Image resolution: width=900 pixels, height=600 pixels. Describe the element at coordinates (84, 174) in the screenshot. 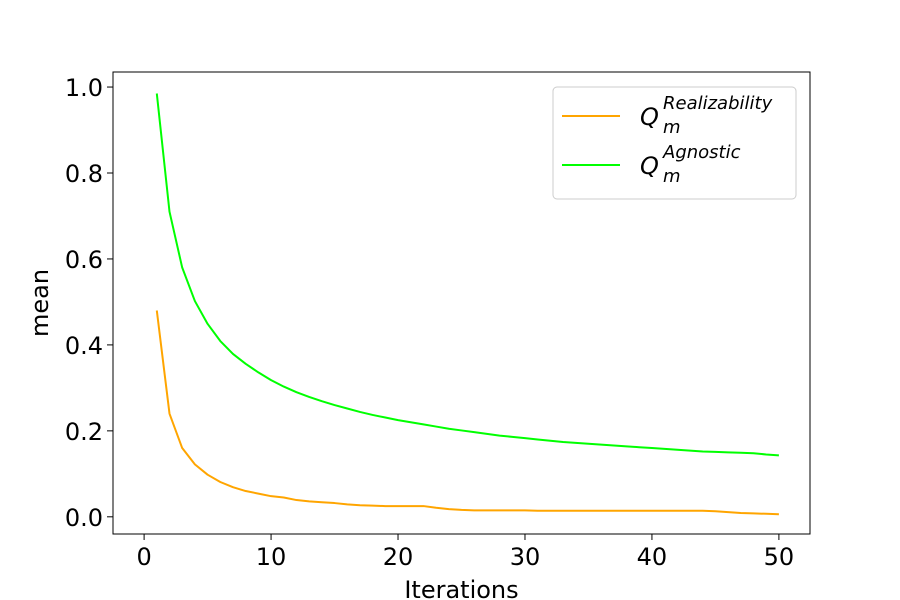

I see `y-tick-label: 0.8` at that location.